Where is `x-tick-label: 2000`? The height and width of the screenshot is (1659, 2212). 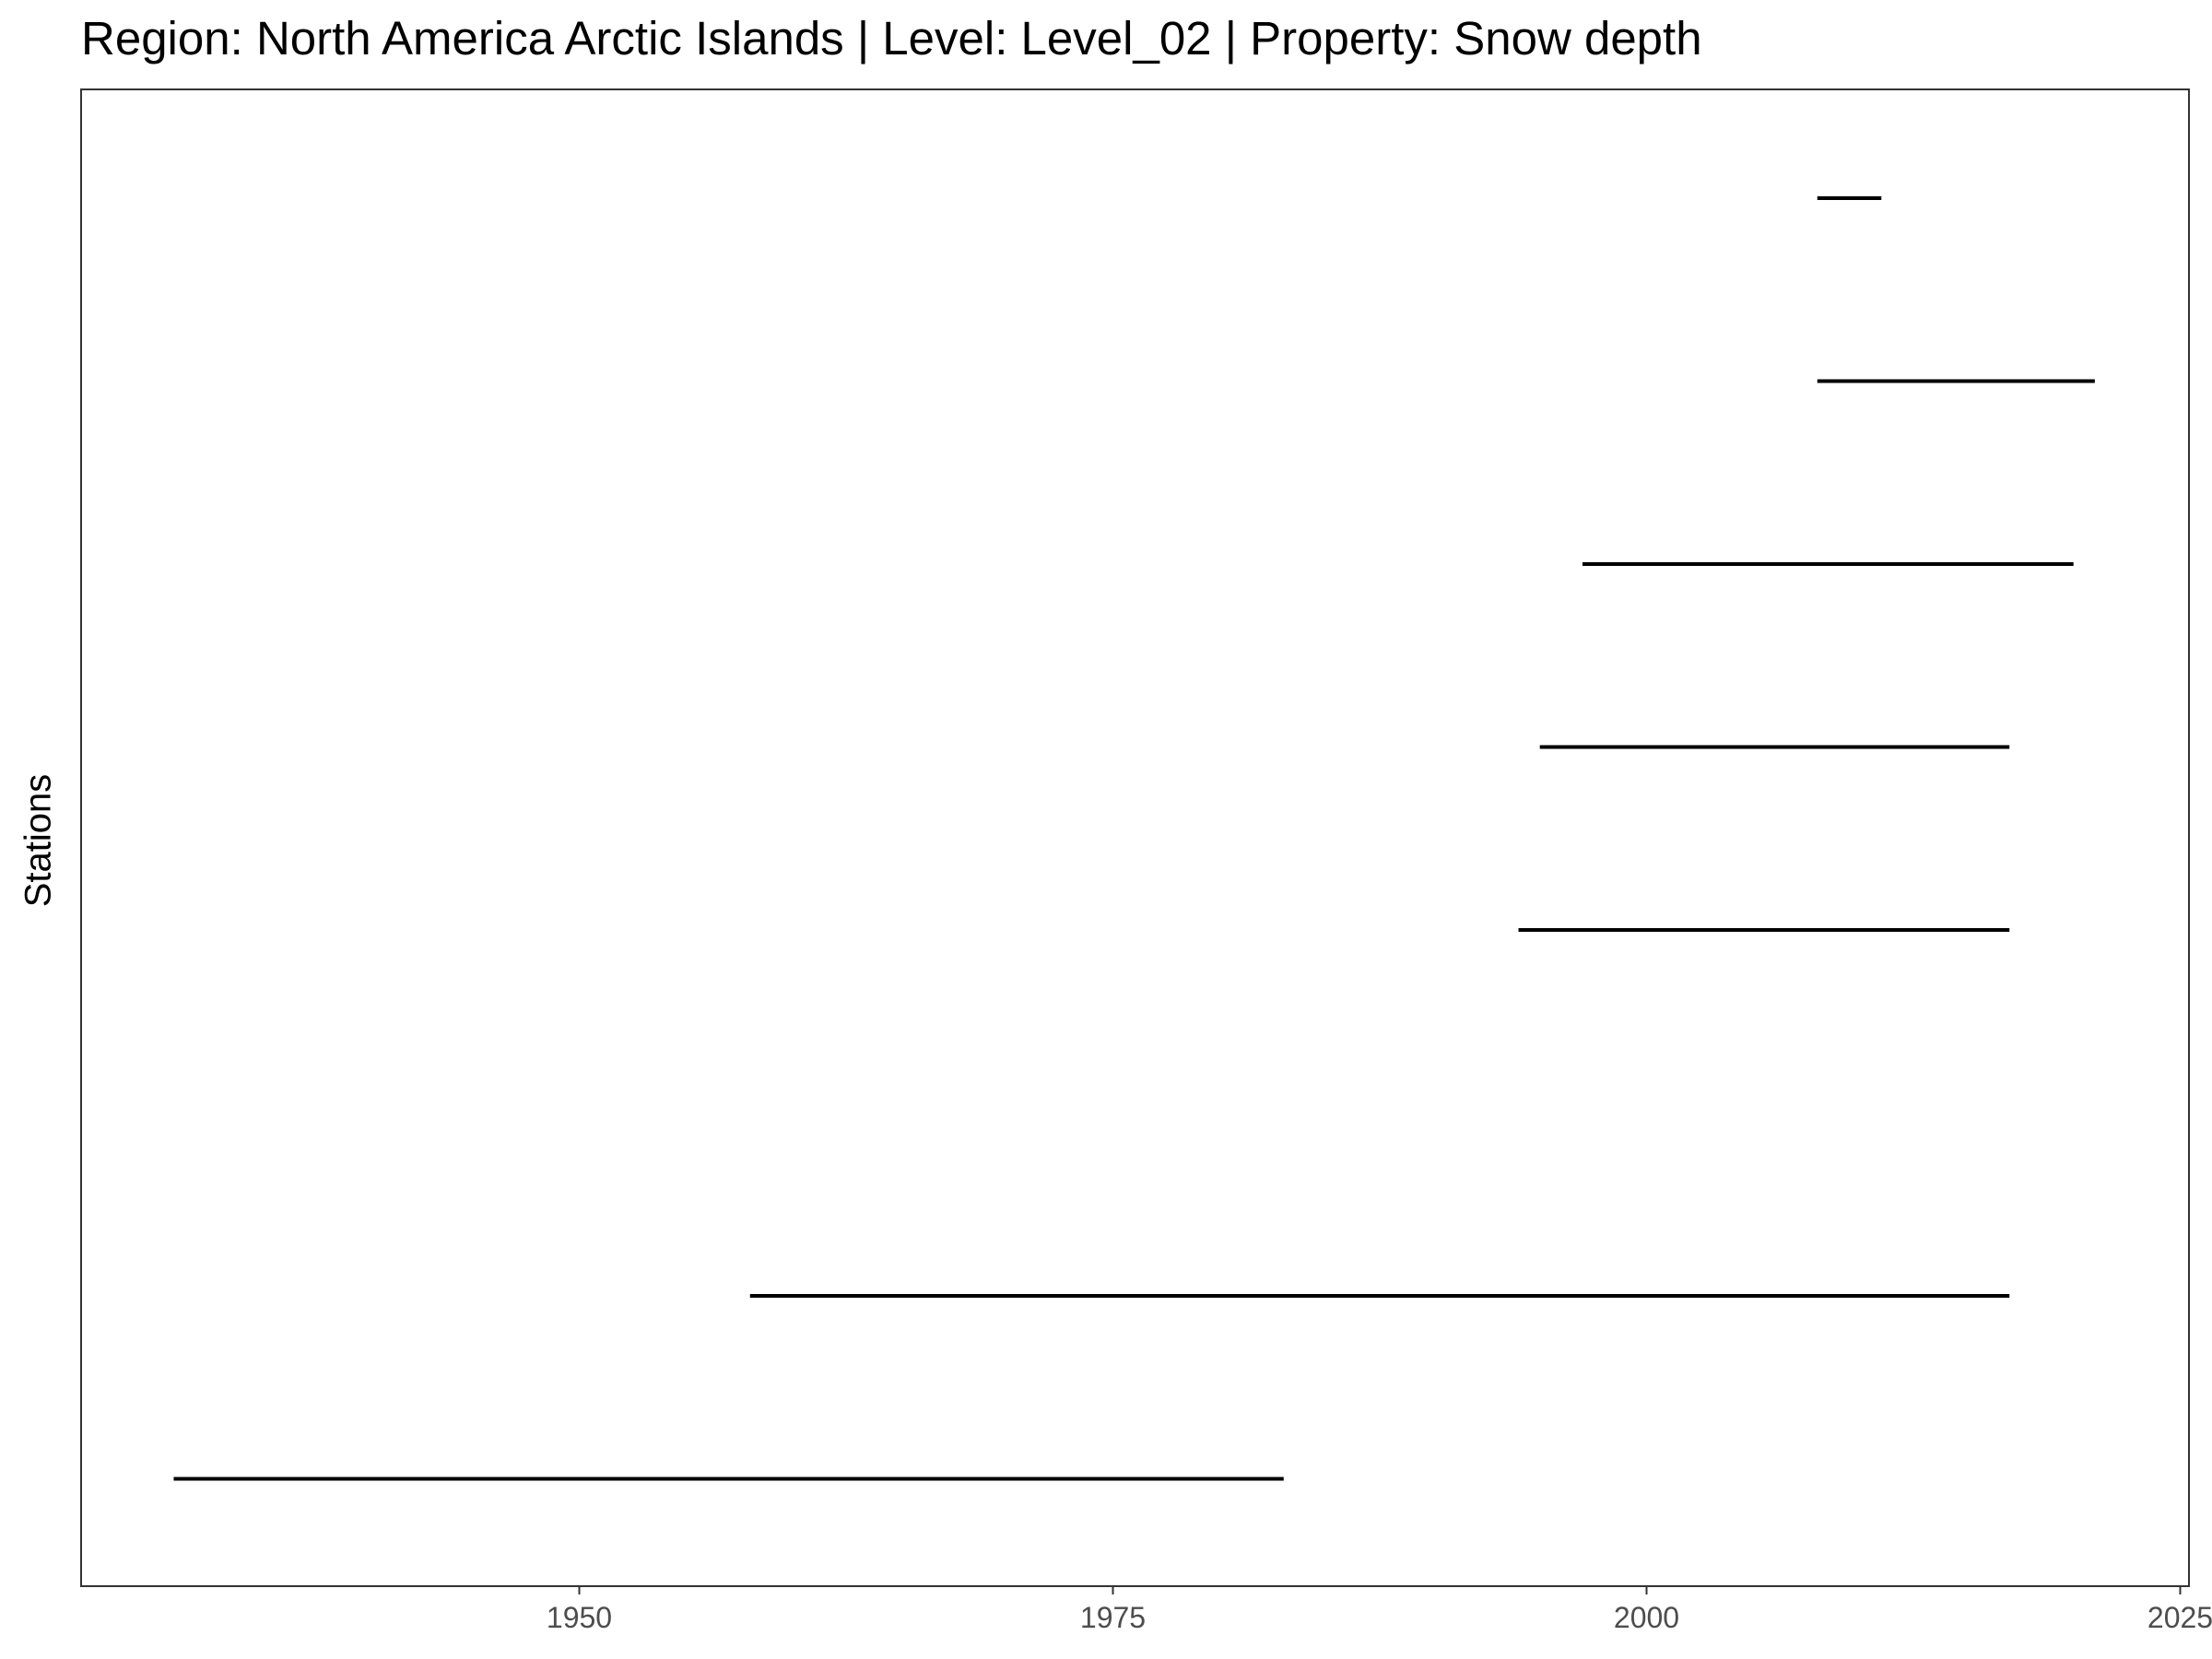
x-tick-label: 2000 is located at coordinates (1646, 1617).